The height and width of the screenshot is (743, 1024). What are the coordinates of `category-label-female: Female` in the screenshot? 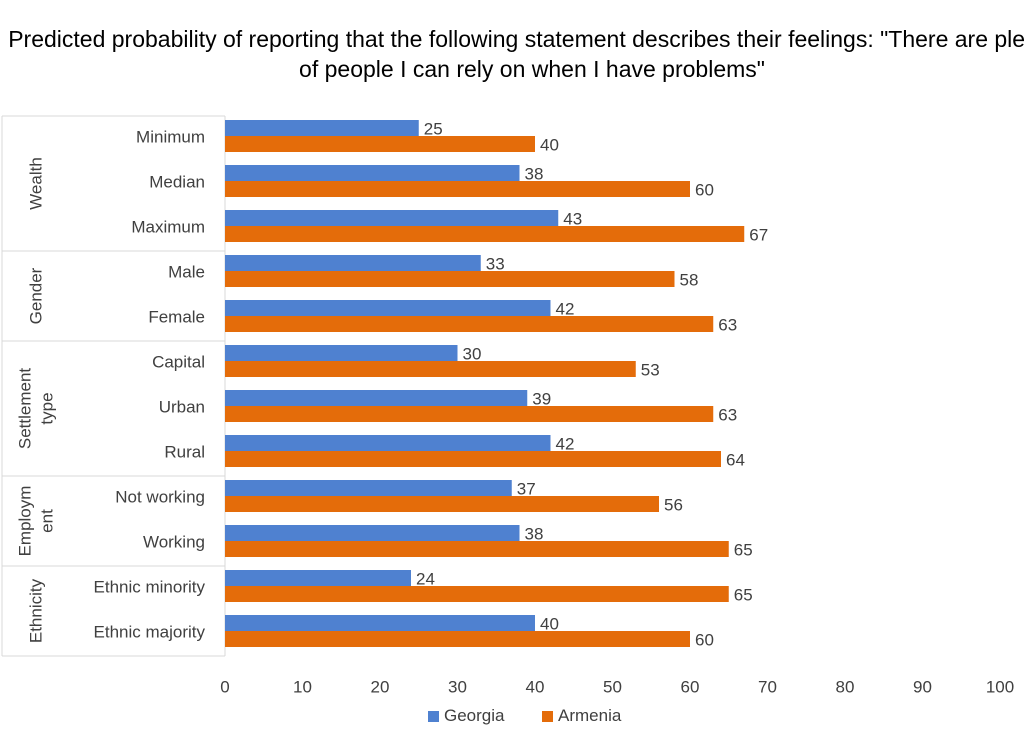 It's located at (176, 317).